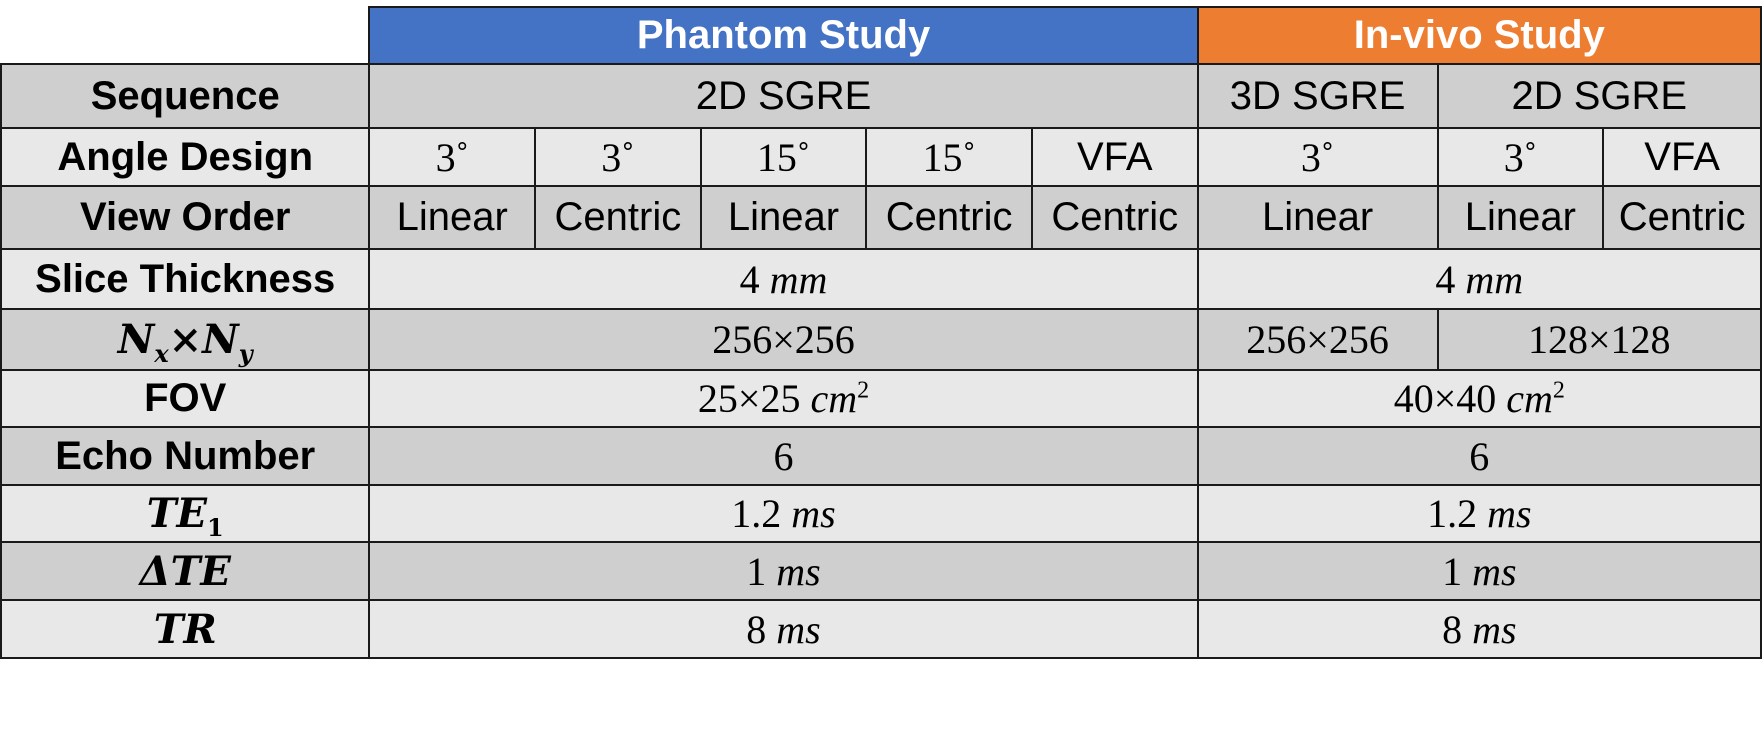 The image size is (1764, 754). What do you see at coordinates (245, 353) in the screenshot?
I see `label-y-sub: y` at bounding box center [245, 353].